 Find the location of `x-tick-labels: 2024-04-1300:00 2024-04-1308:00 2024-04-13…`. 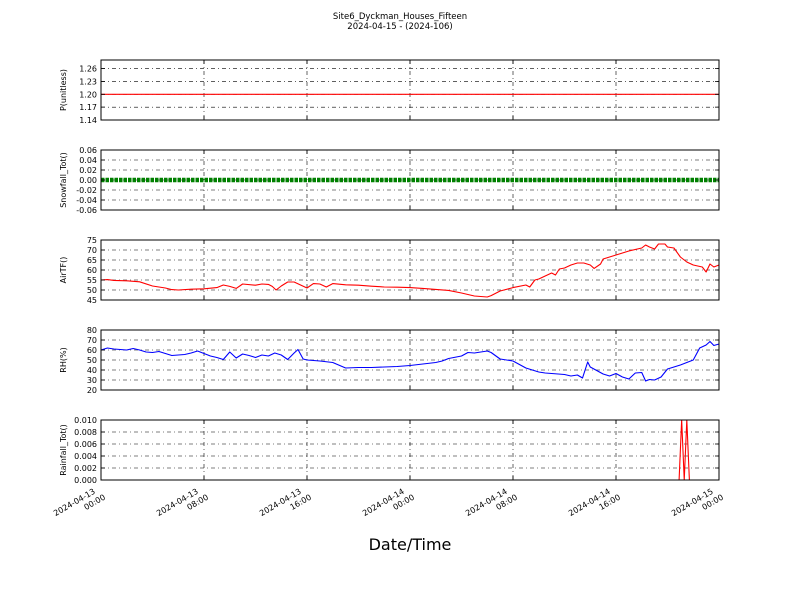

x-tick-labels: 2024-04-1300:00 2024-04-1308:00 2024-04-13… is located at coordinates (388, 505).